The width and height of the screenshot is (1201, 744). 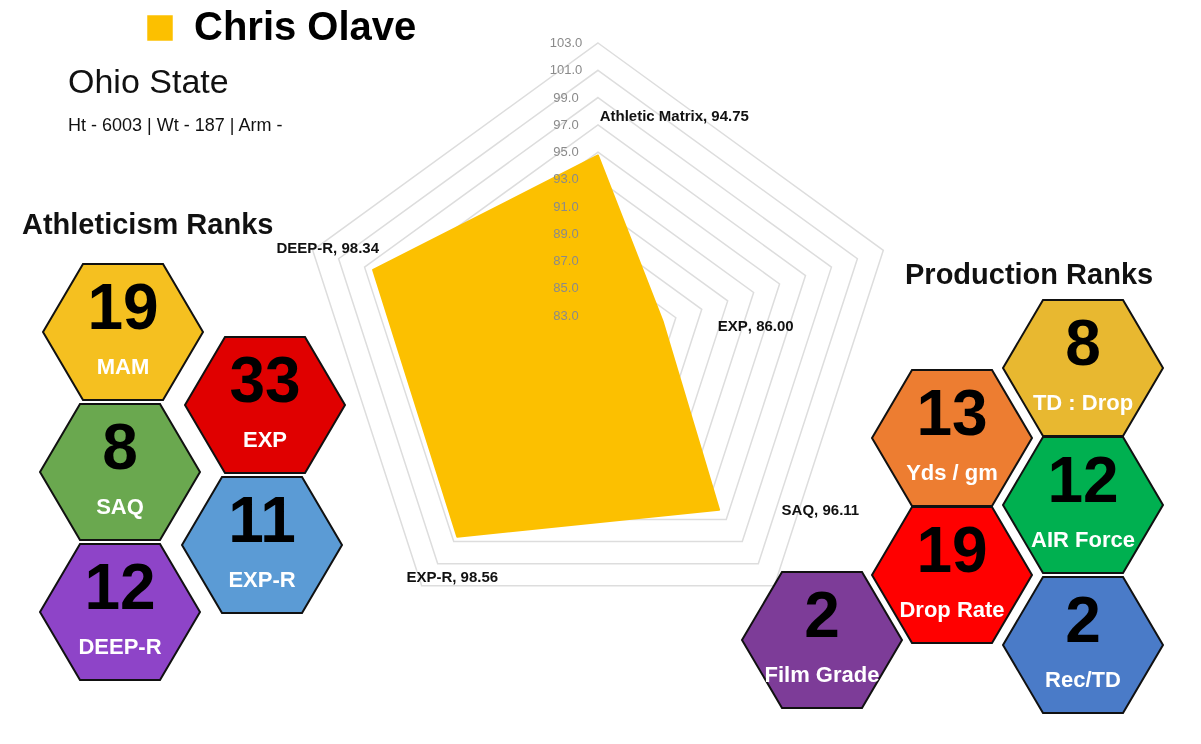 I want to click on text: , 96.11, so click(x=837, y=509).